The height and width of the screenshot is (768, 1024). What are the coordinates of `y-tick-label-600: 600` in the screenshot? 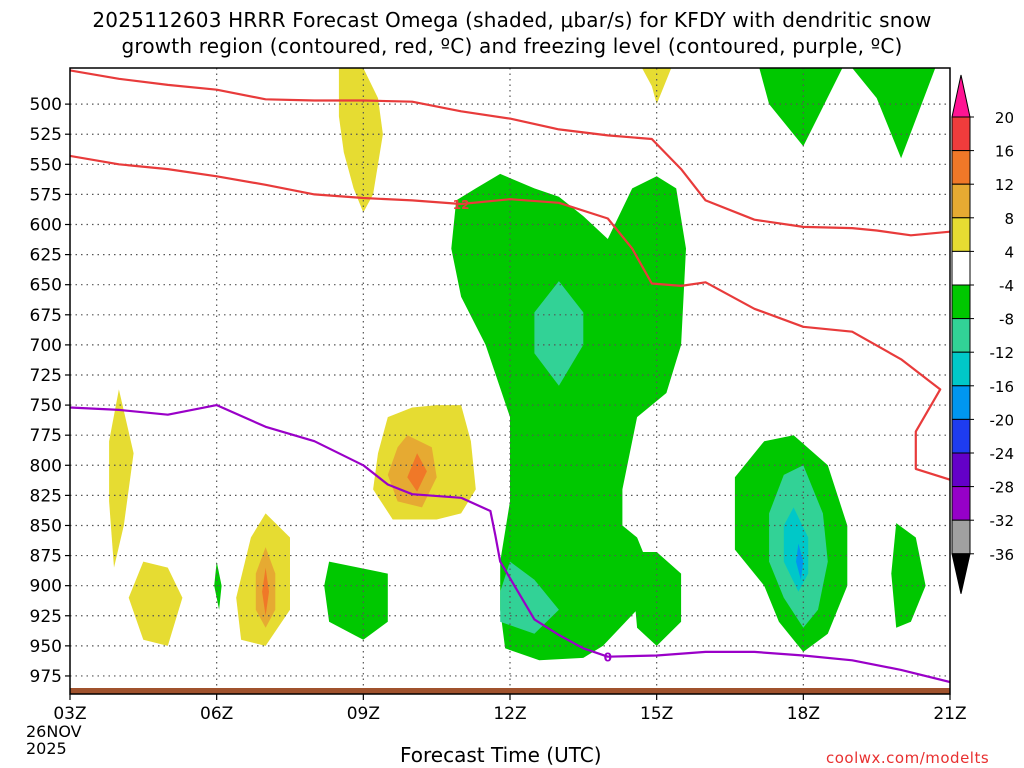 It's located at (46, 226).